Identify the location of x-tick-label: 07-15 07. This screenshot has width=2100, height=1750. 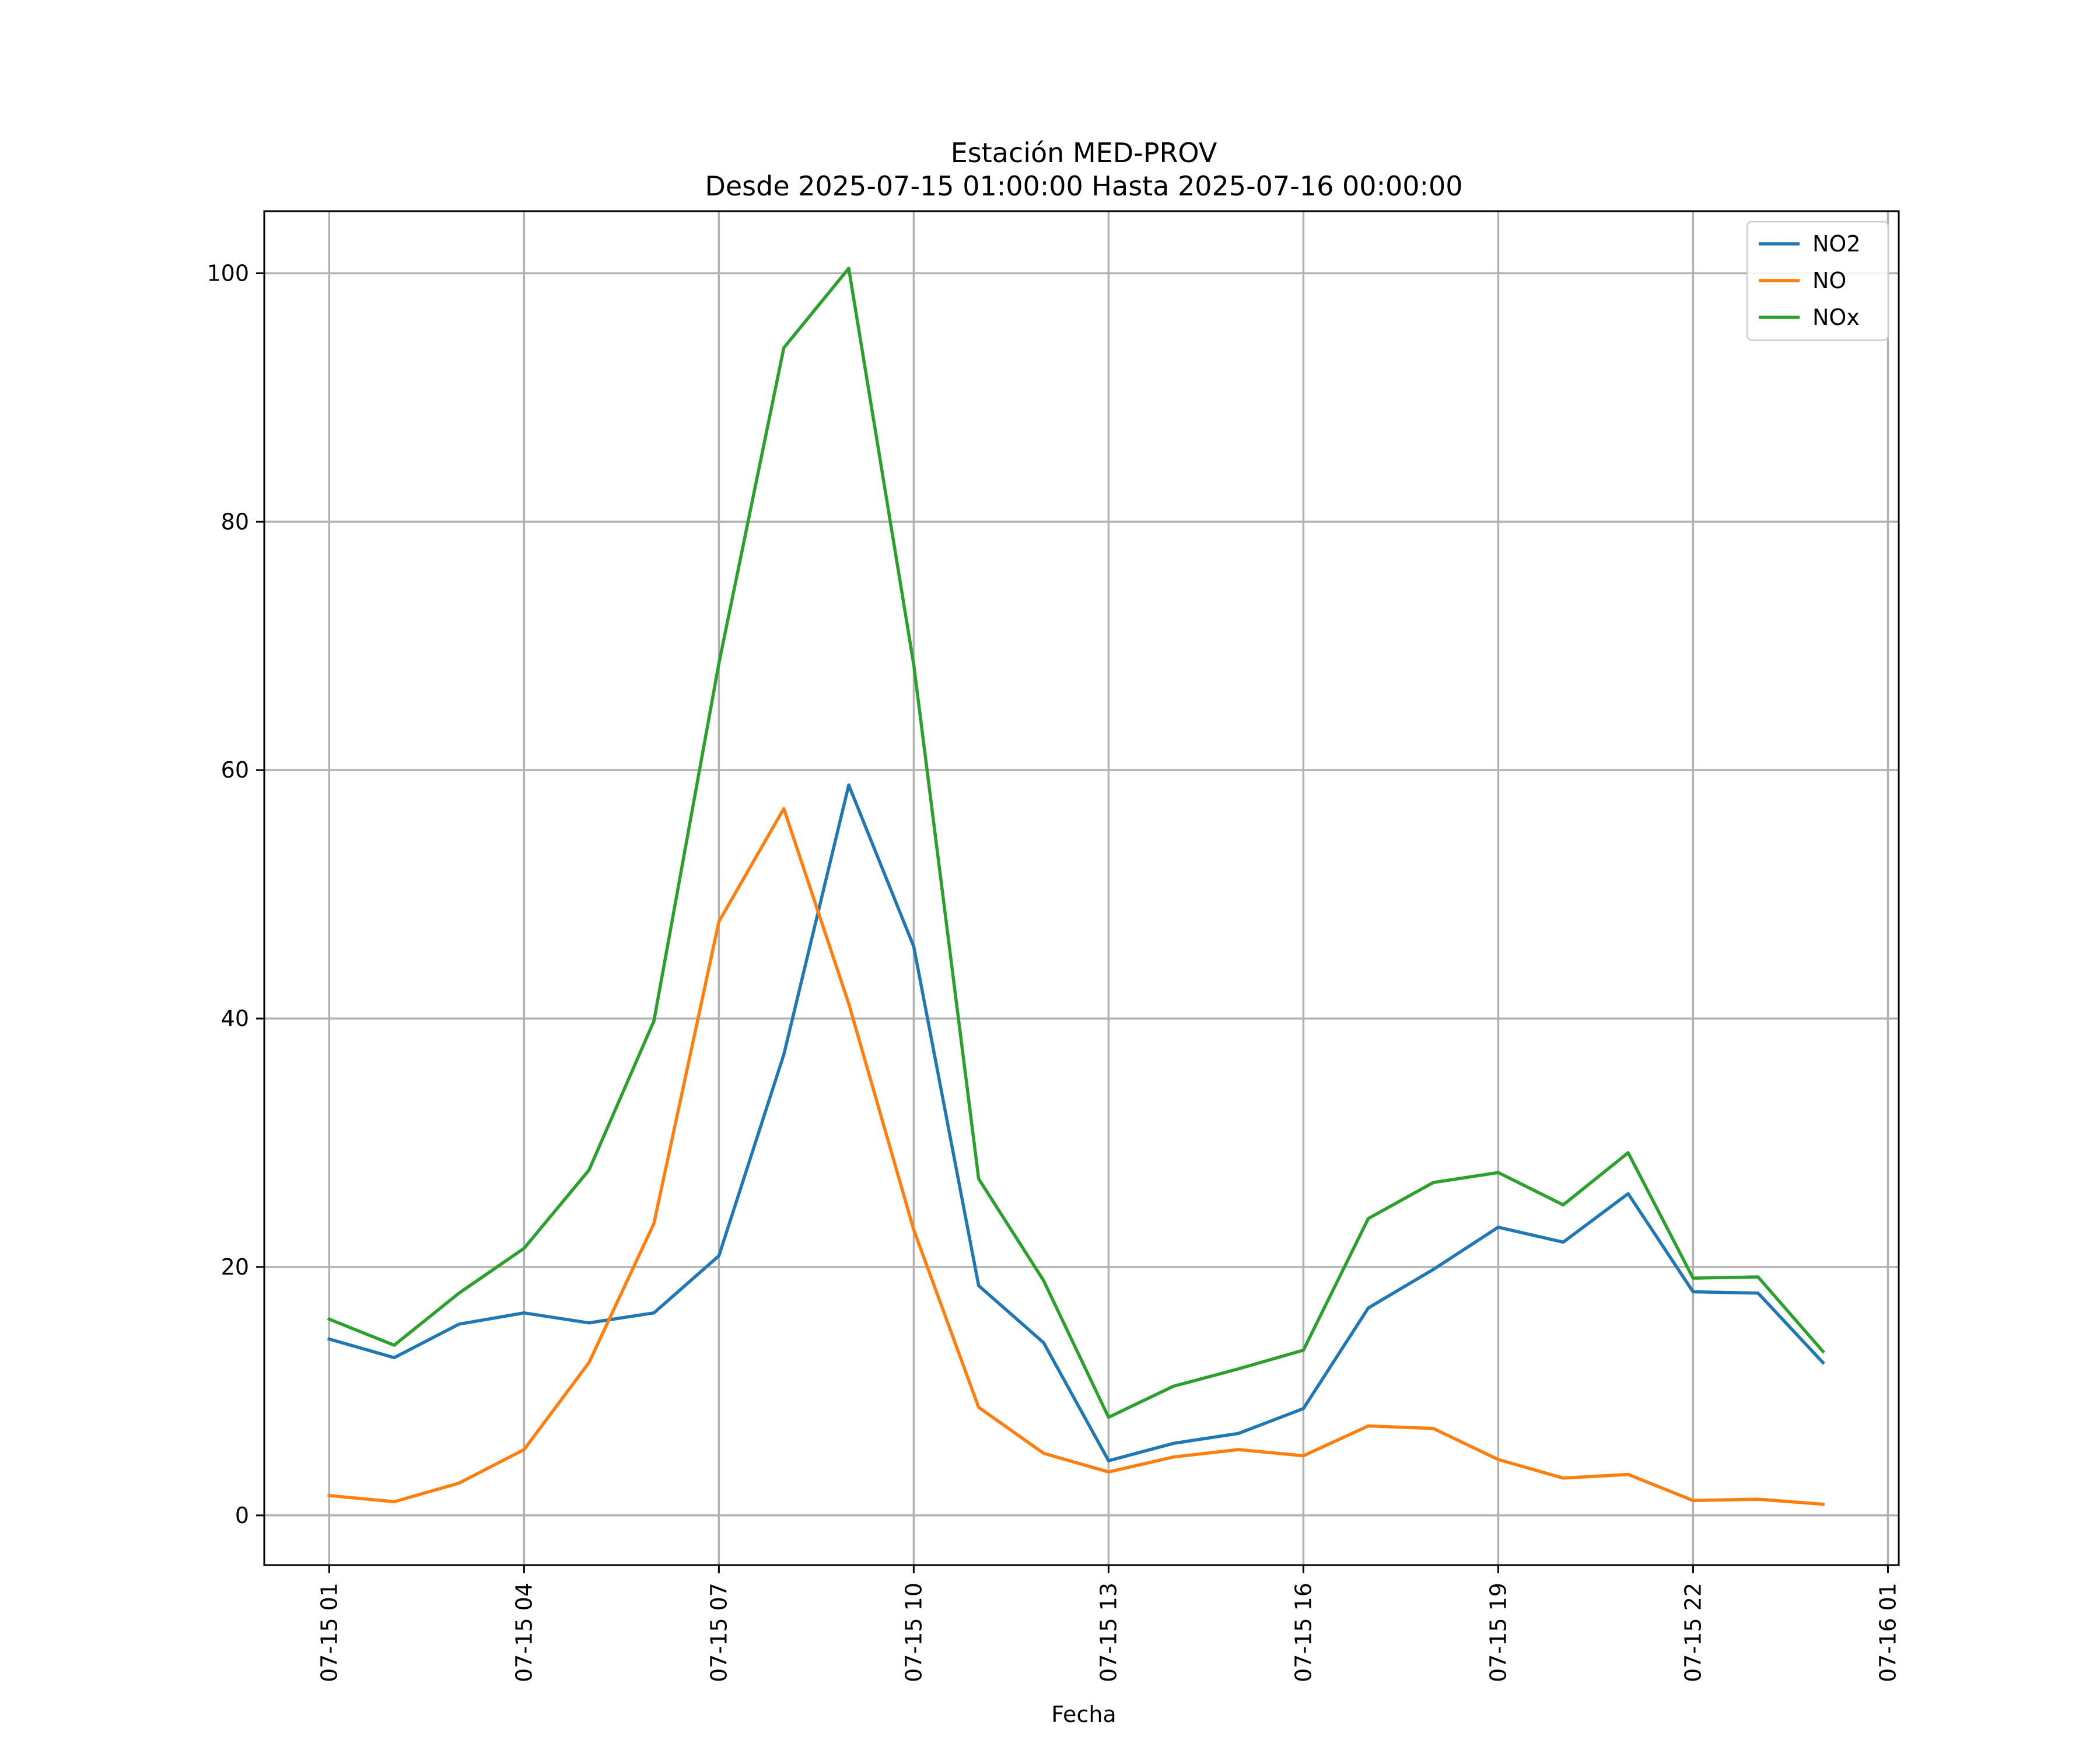
(719, 1632).